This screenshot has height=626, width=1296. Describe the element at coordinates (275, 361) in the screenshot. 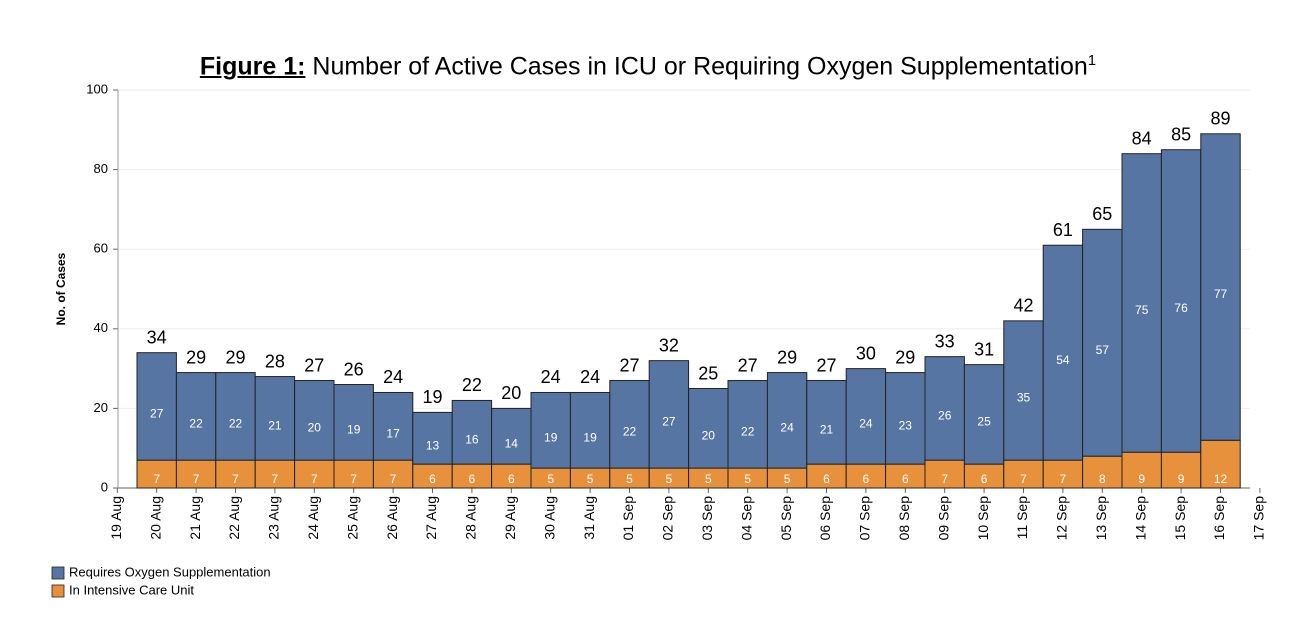

I see `total-label: 28` at that location.